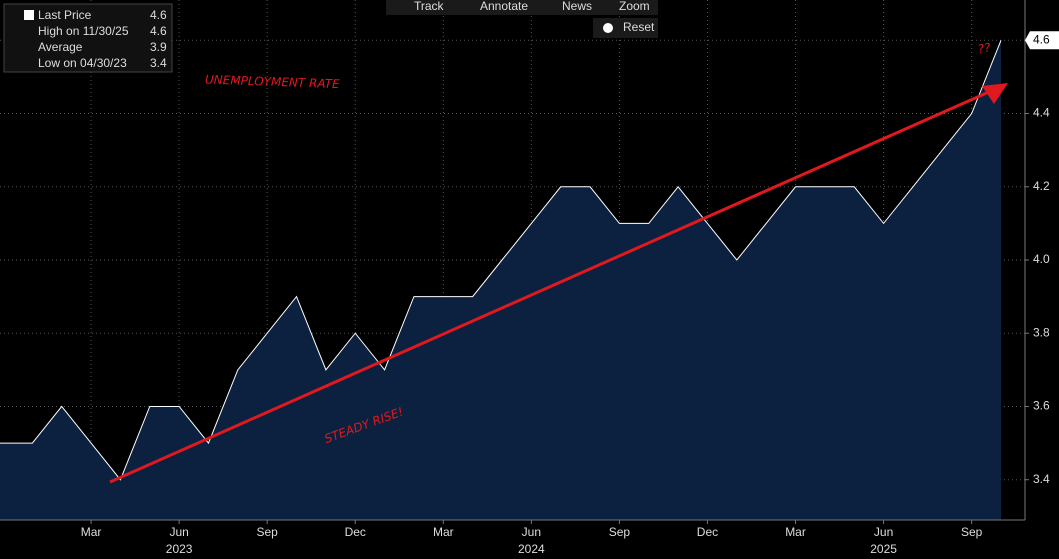 The width and height of the screenshot is (1059, 559). Describe the element at coordinates (634, 6) in the screenshot. I see `toolbar-button: Zoom` at that location.